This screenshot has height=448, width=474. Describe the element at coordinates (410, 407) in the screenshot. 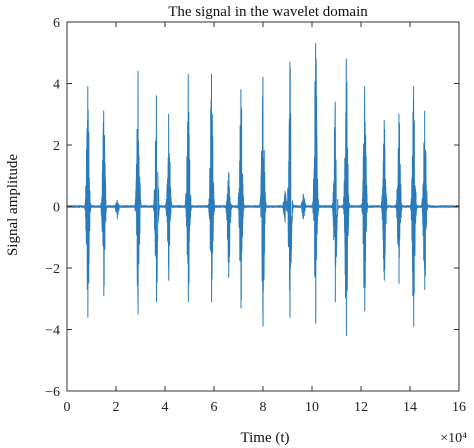

I see `x-tick-label: 14` at that location.